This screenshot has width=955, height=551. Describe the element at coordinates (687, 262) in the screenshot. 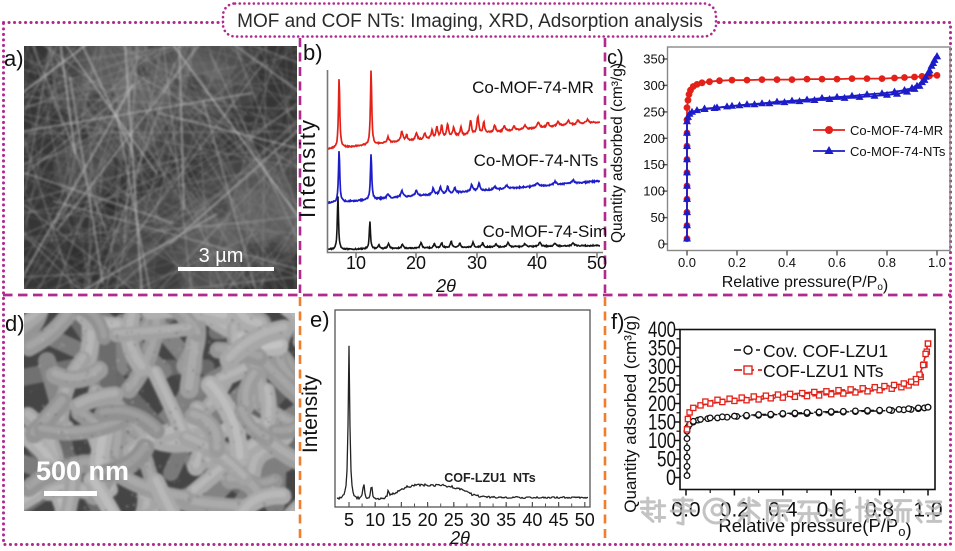

I see `svg-text: 0.0` at that location.